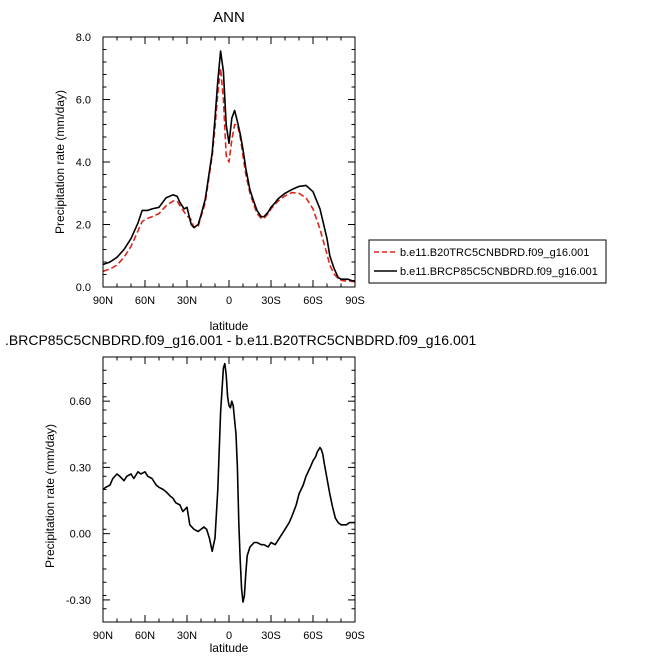  Describe the element at coordinates (229, 17) in the screenshot. I see `panel-title-ann: ANN` at that location.